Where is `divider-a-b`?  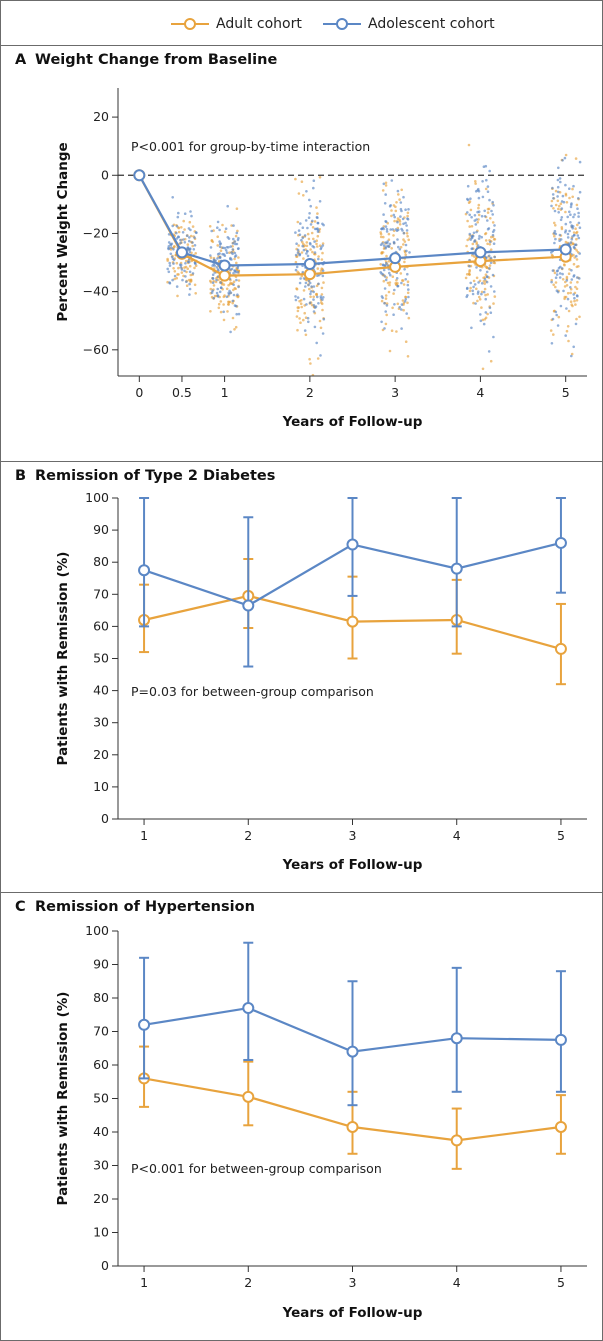
divider-a-b is located at coordinates (301, 461).